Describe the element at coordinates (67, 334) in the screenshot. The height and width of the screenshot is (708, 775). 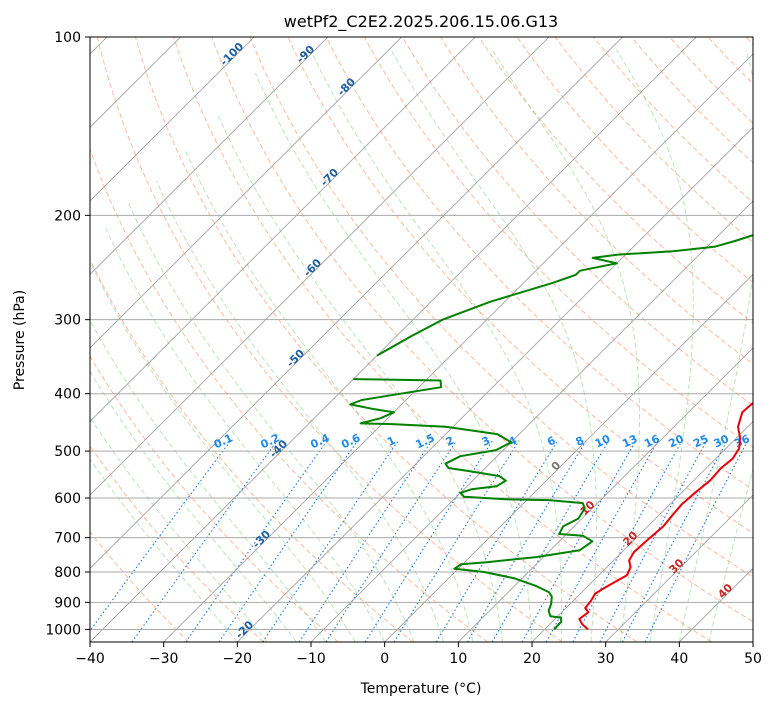
I see `y-axis: 100 200 300 400 500 600 700 800 900 1000` at that location.